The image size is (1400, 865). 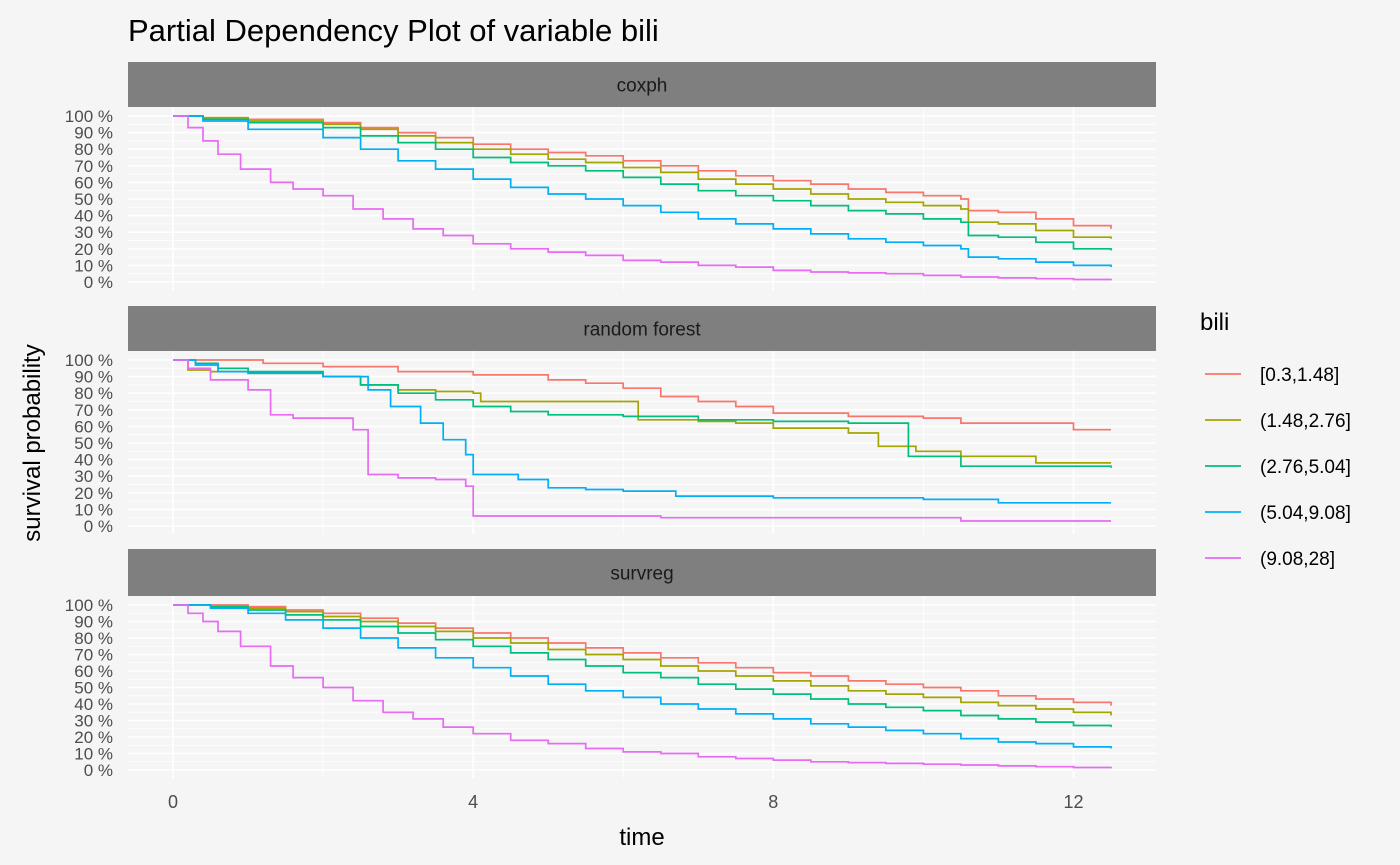 I want to click on x-tick-label: 8, so click(x=773, y=802).